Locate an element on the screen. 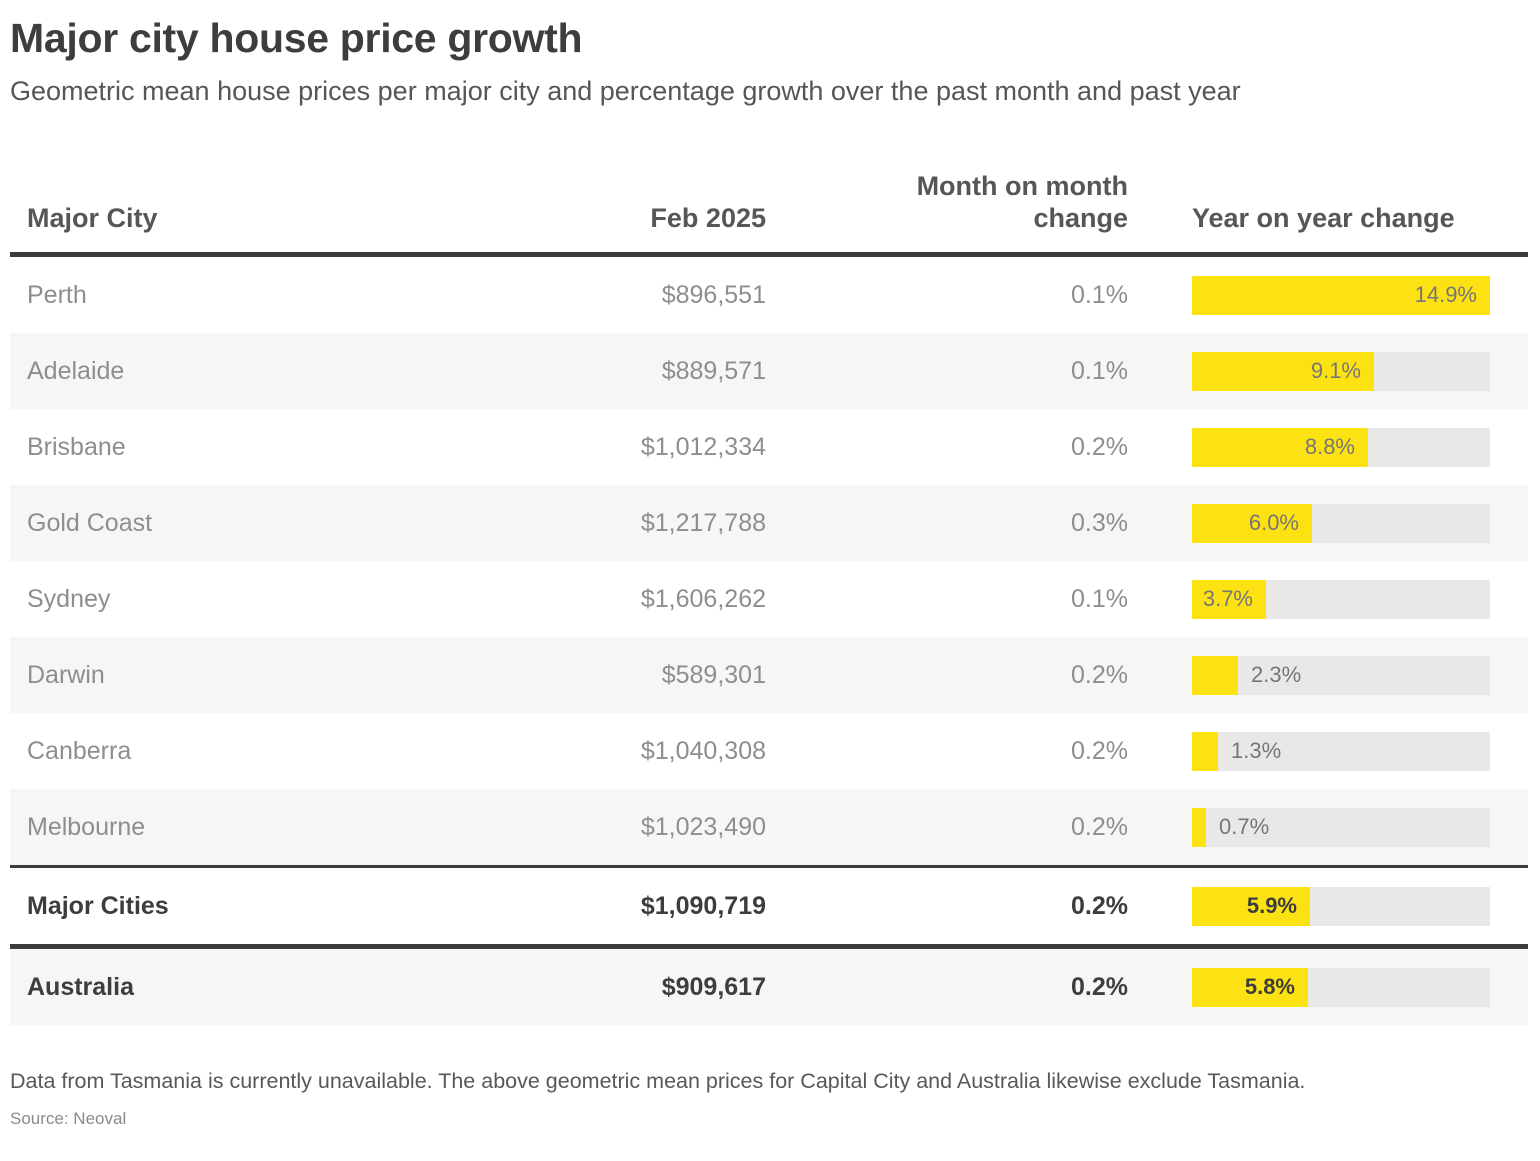 This screenshot has height=1161, width=1540. yoy-bar-label: 5.9% is located at coordinates (1271, 906).